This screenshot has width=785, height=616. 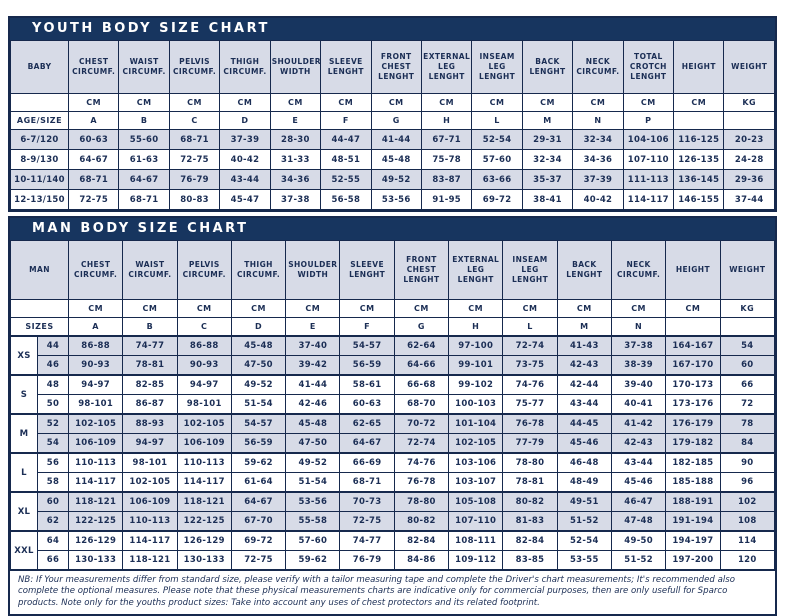 What do you see at coordinates (421, 443) in the screenshot?
I see `value-cell: 72-74` at bounding box center [421, 443].